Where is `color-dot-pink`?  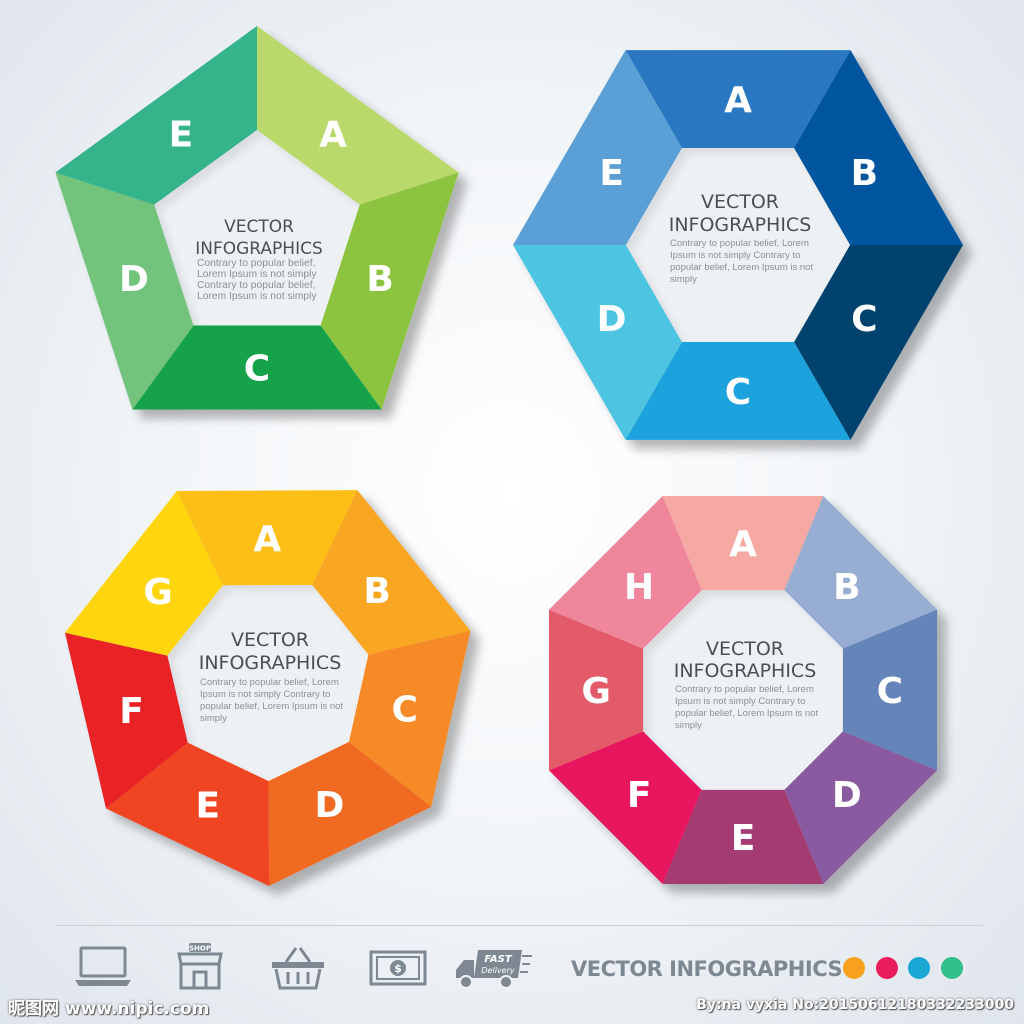 color-dot-pink is located at coordinates (887, 968).